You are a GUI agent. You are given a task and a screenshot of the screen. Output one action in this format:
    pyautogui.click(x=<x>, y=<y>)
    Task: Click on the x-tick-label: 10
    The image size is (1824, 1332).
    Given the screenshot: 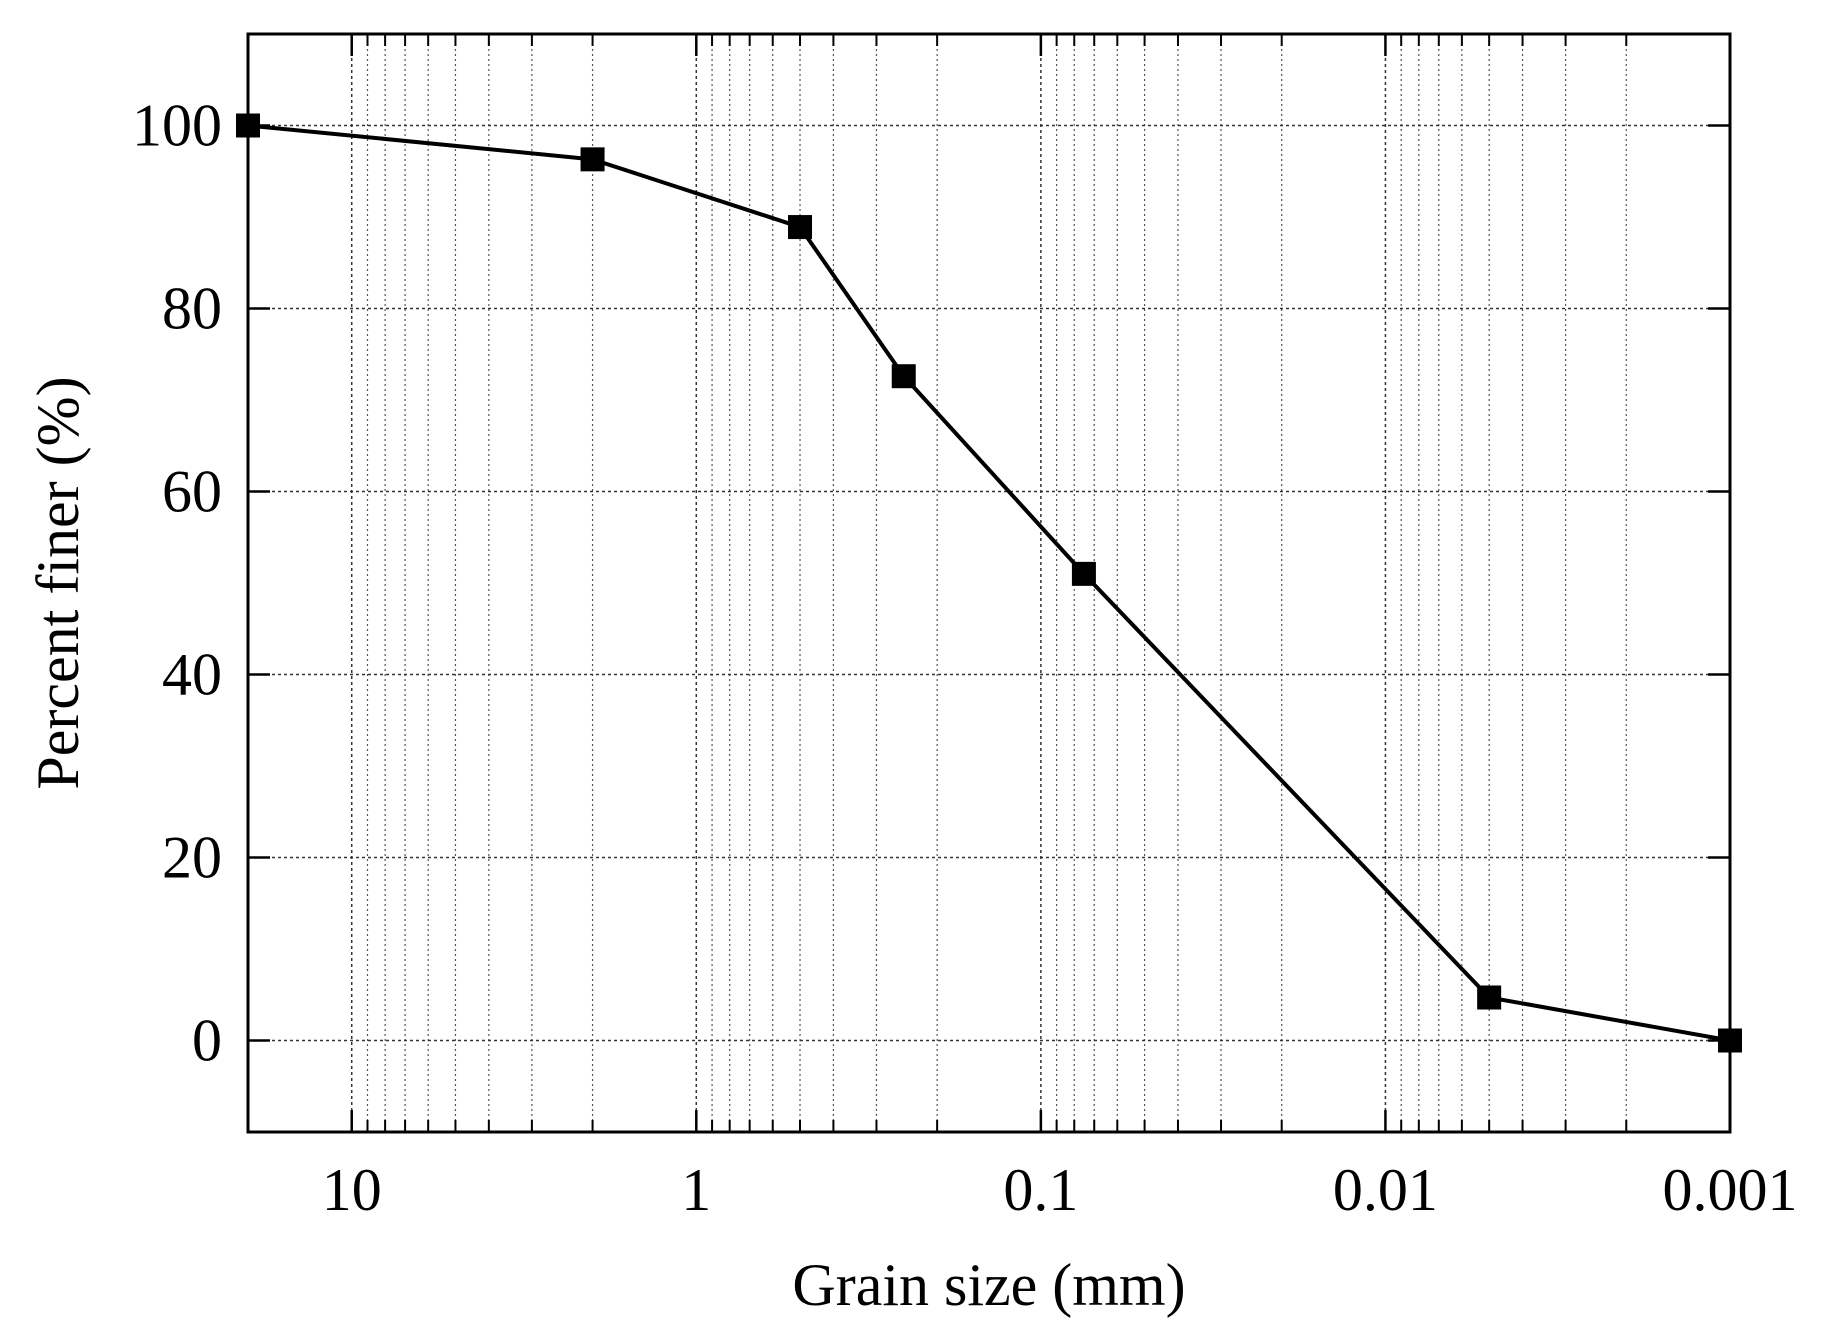 What is the action you would take?
    pyautogui.click(x=352, y=1190)
    